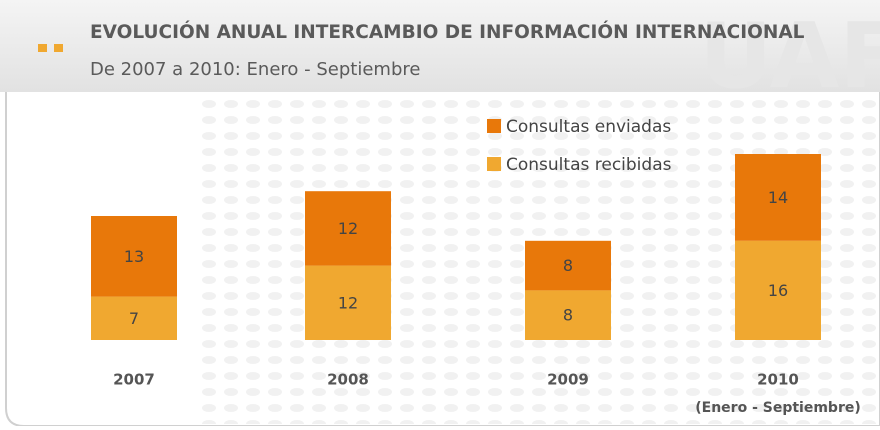 The image size is (880, 430). What do you see at coordinates (255, 69) in the screenshot?
I see `chart-subtitle: De 2007 a 2010: Enero - Septiembre` at bounding box center [255, 69].